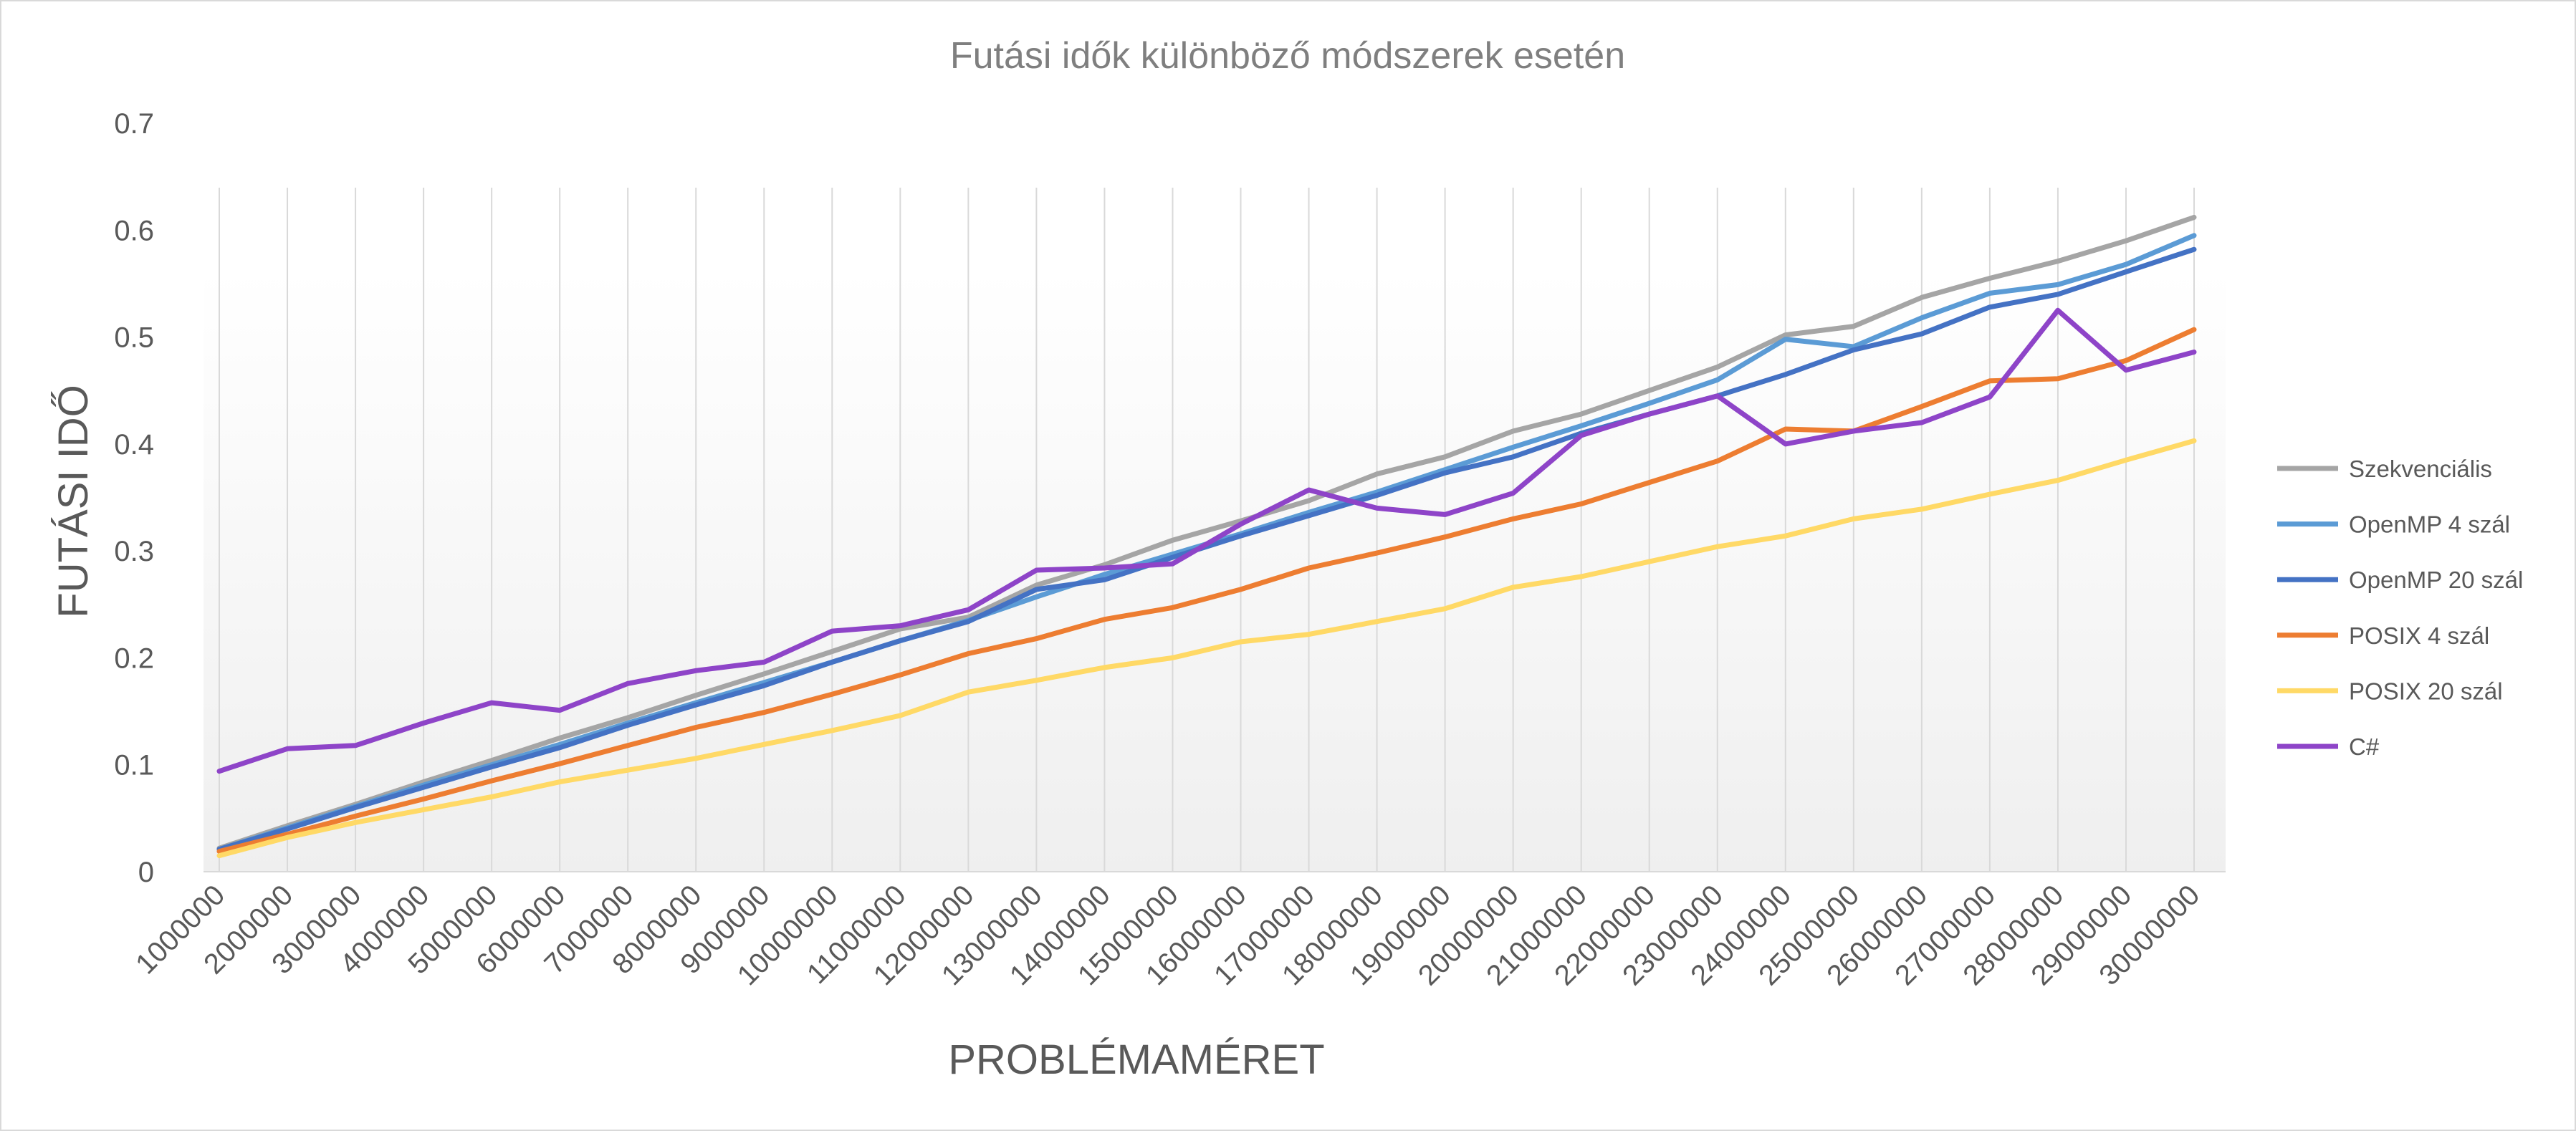 Image resolution: width=2576 pixels, height=1131 pixels. Describe the element at coordinates (2429, 524) in the screenshot. I see `legend-label: OpenMP 4 szál` at that location.